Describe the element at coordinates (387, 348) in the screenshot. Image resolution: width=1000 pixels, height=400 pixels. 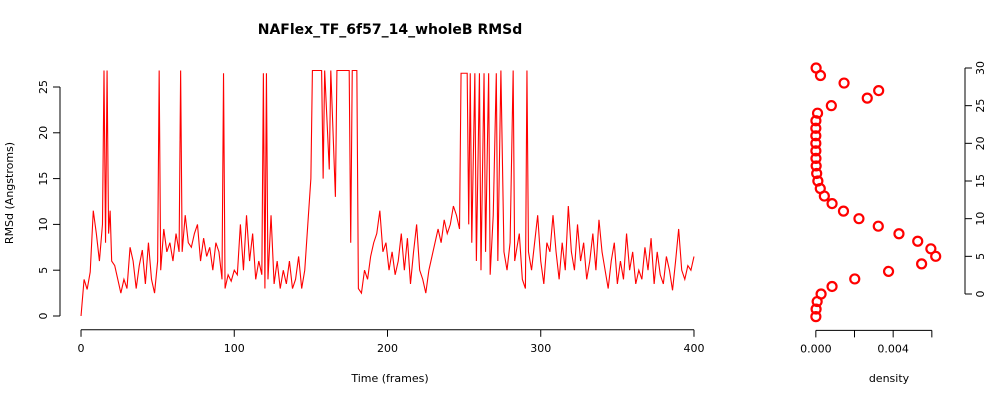
I see `x-tick-label: 200` at that location.